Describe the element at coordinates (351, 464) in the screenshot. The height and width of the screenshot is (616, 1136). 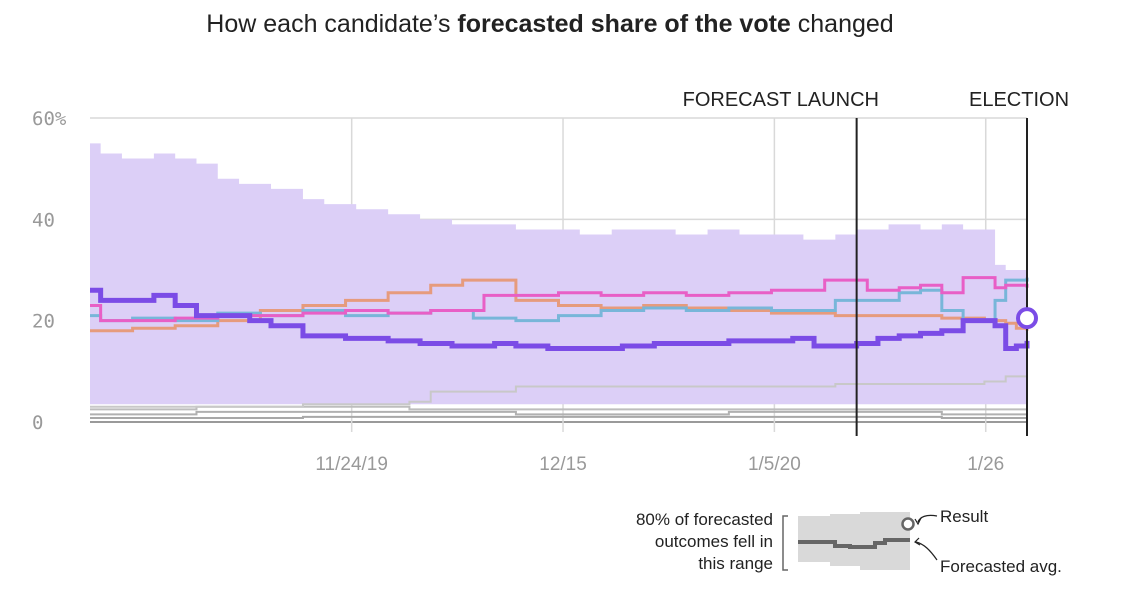
I see `x-tick-label: 11/24/19` at that location.